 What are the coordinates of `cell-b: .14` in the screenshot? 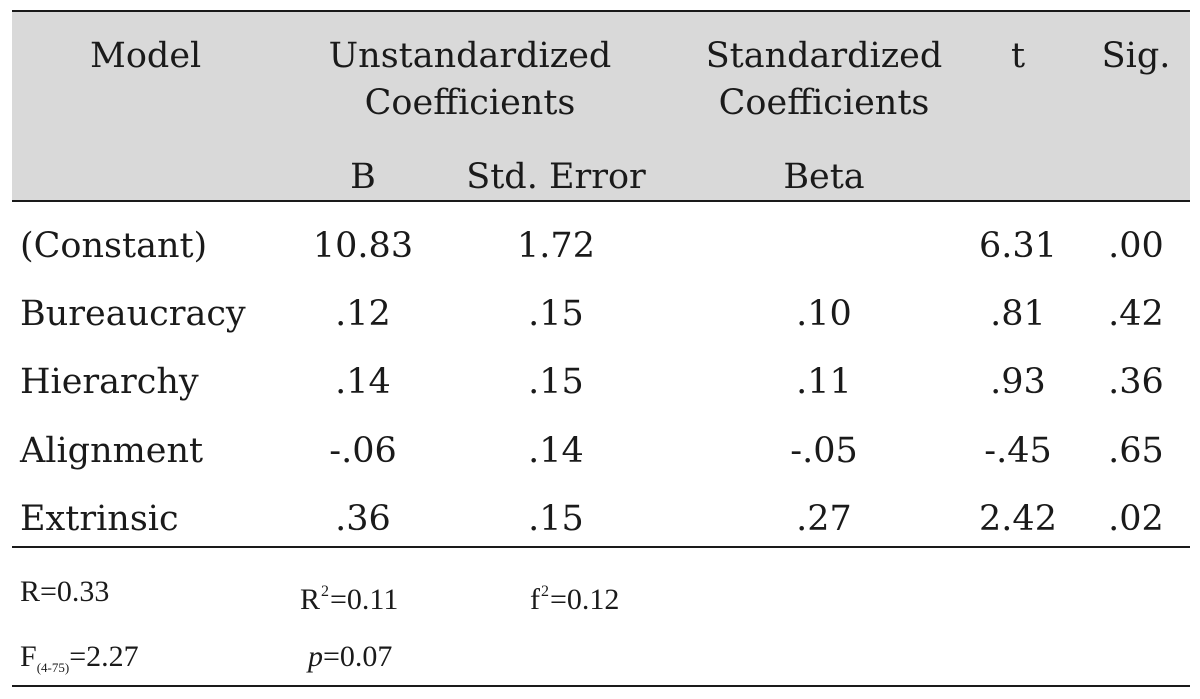 It's located at (363, 382).